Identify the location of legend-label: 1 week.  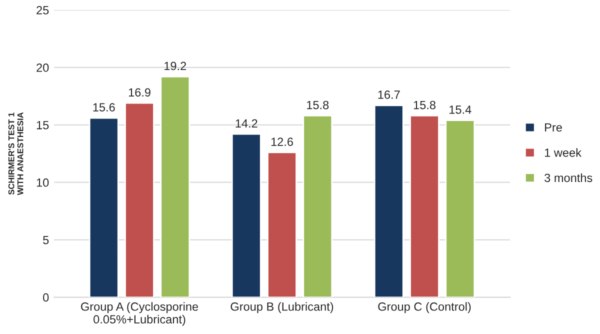
(563, 152).